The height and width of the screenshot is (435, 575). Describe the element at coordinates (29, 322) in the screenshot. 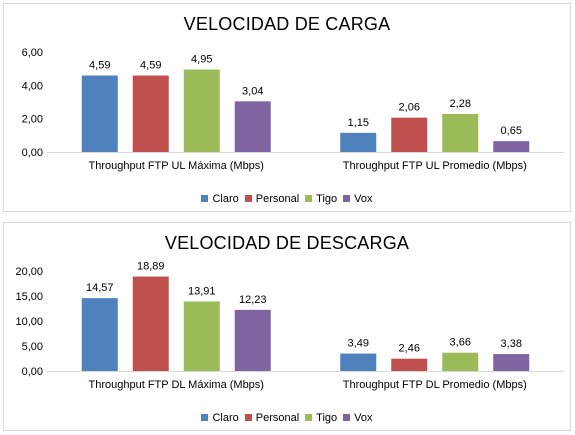

I see `y-tick-label: 10,00` at that location.